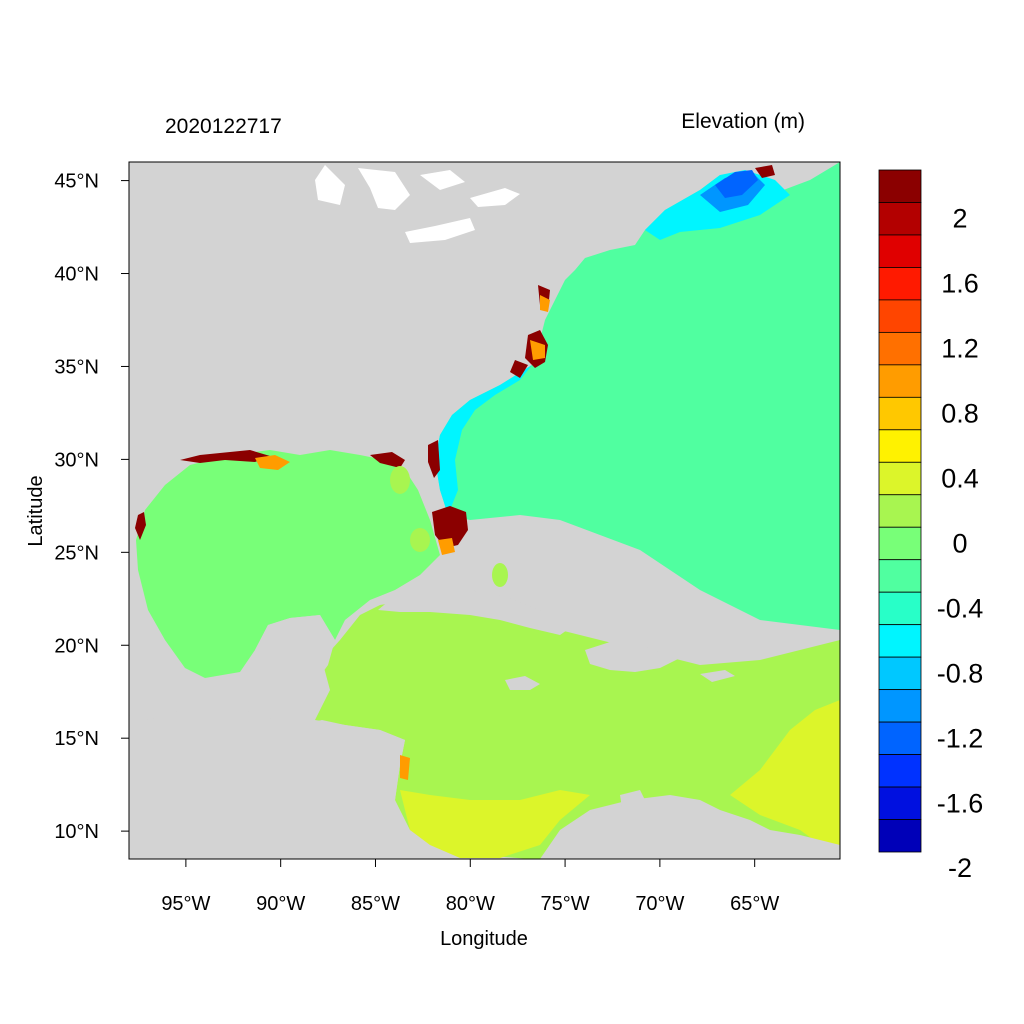  I want to click on colorbar-labels: 2 1.6 1.2 0.8 0.4 0 -0.4 -0.8 -1.2 -1.6 -2, so click(960, 544).